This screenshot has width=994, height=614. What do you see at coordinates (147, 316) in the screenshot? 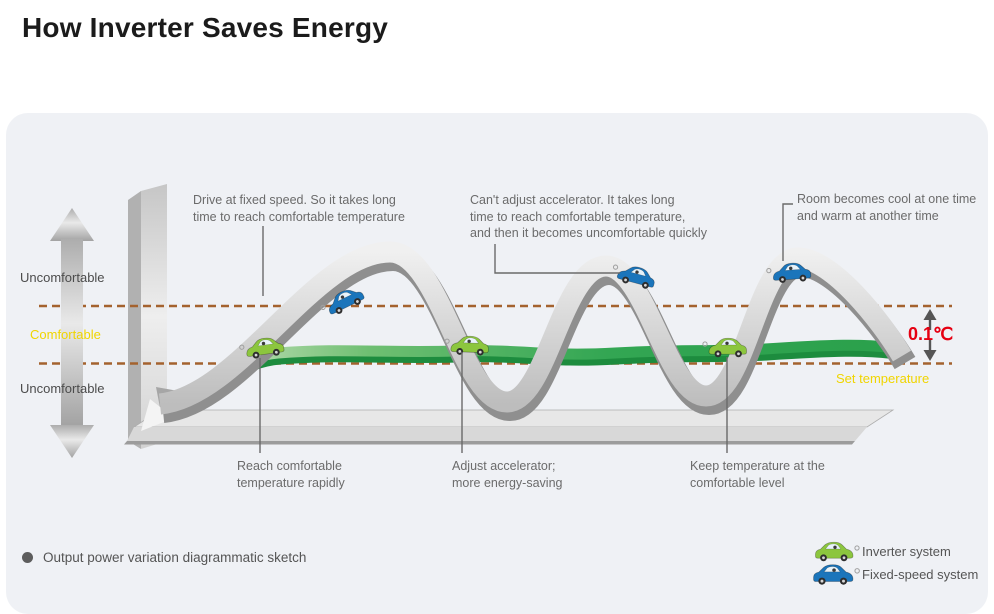
I see `axis-wall` at bounding box center [147, 316].